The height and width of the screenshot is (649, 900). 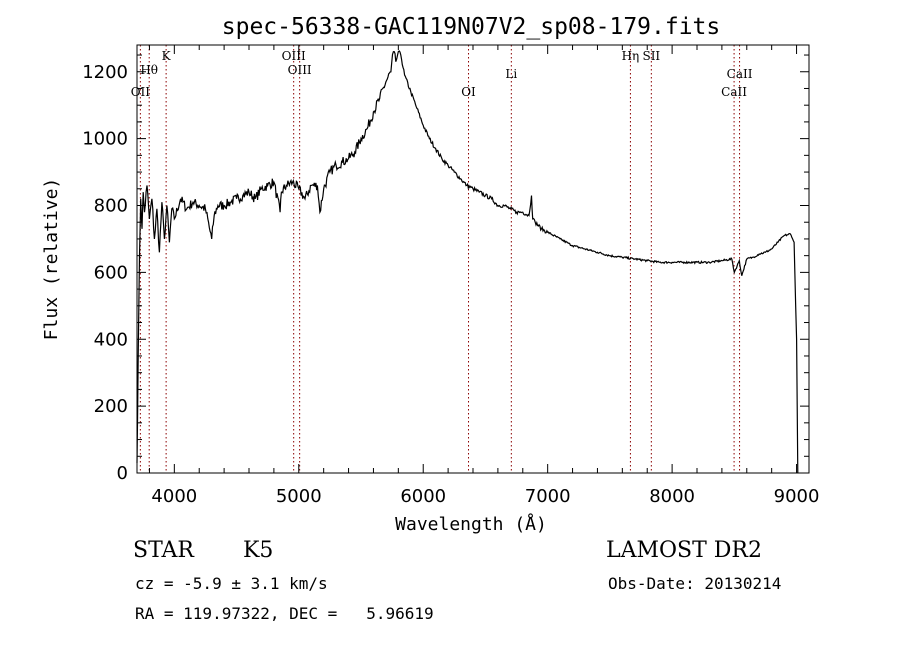 I want to click on reference-line-label: Hη, so click(x=631, y=56).